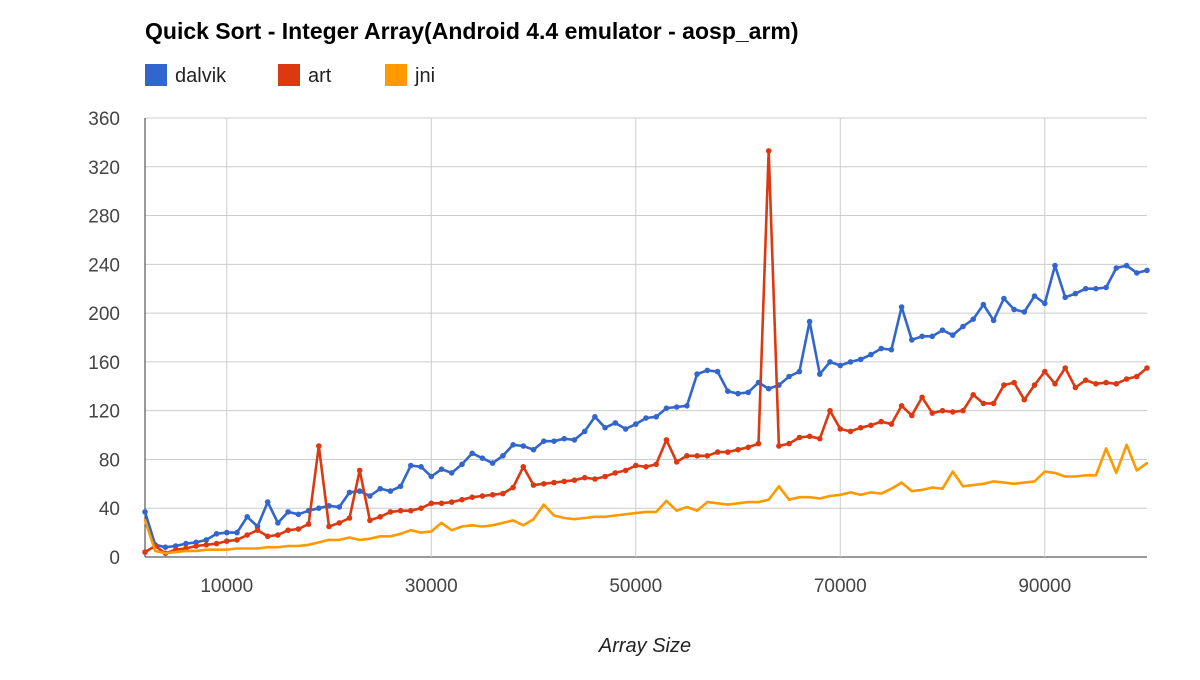  What do you see at coordinates (104, 119) in the screenshot?
I see `y-tick-label: 360` at bounding box center [104, 119].